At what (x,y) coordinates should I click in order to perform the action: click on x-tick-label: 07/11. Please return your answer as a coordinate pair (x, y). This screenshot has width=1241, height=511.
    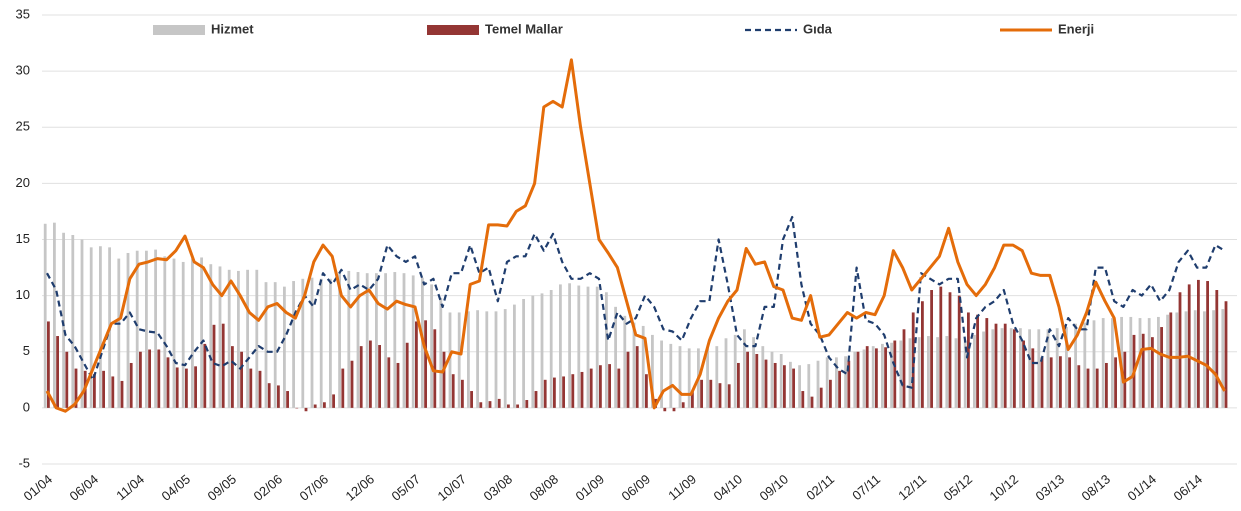
    Looking at the image, I should click on (866, 487).